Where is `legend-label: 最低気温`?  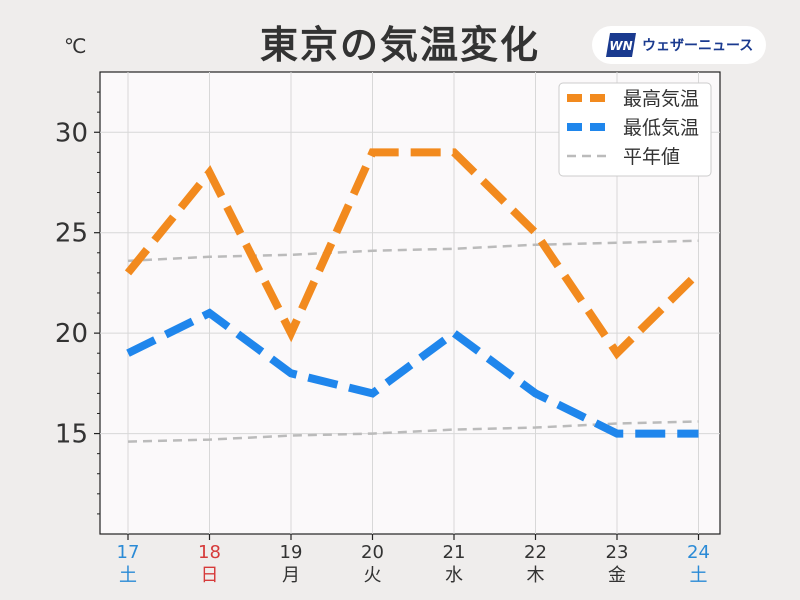 legend-label: 最低気温 is located at coordinates (661, 128).